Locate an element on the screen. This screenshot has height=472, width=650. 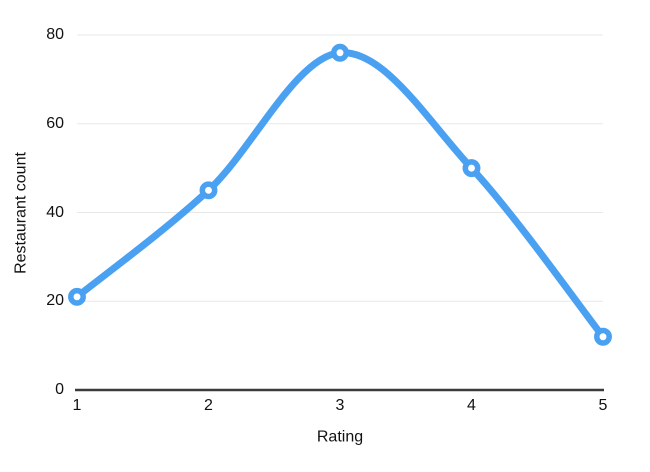
x-axis-title: Rating is located at coordinates (340, 437).